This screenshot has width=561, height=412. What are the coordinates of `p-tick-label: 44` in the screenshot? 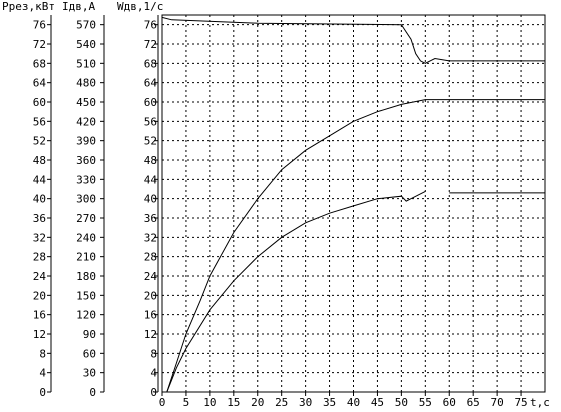 It's located at (40, 179).